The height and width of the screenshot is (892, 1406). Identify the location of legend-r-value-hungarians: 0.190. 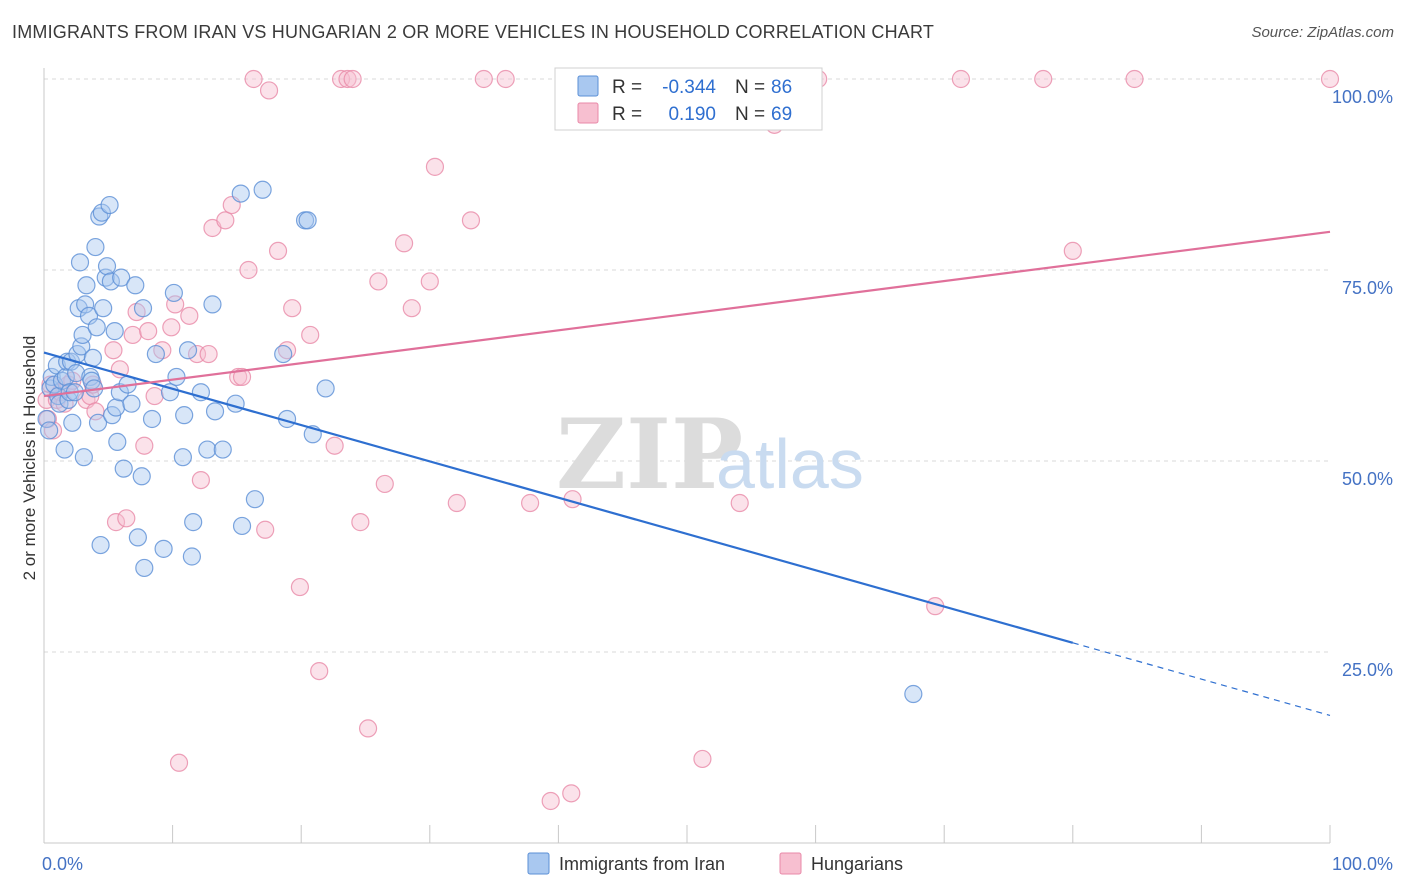
(692, 114).